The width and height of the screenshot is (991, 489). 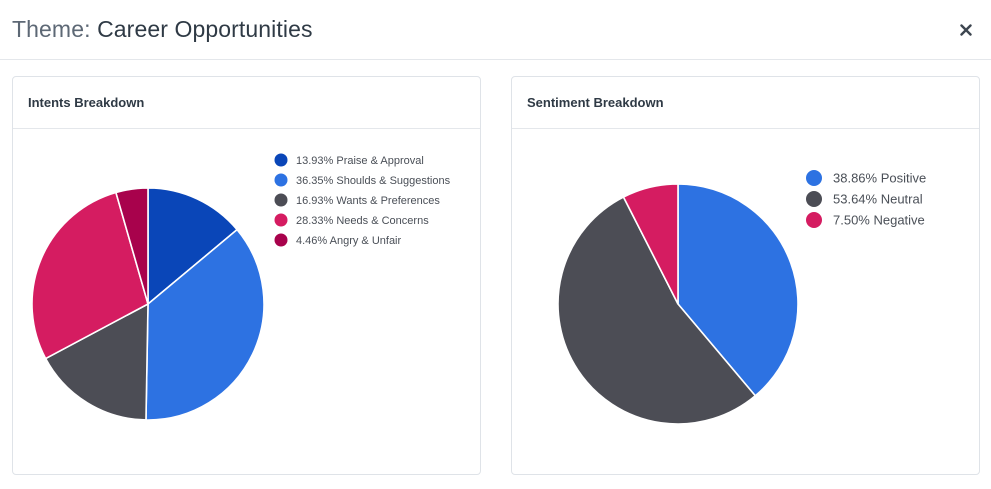 What do you see at coordinates (878, 199) in the screenshot?
I see `legend-label: 53.64% Neutral` at bounding box center [878, 199].